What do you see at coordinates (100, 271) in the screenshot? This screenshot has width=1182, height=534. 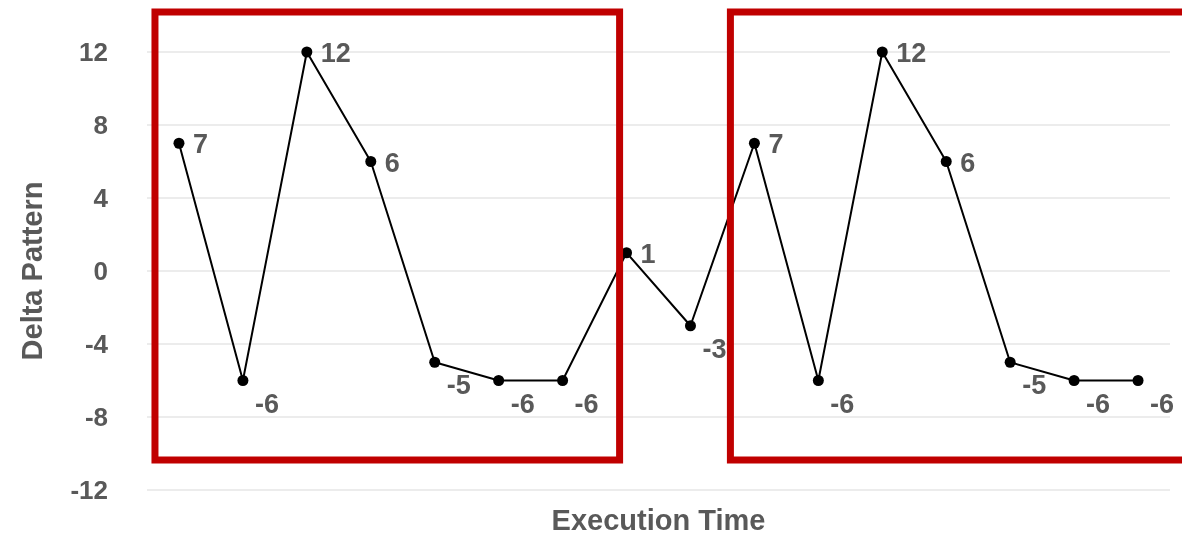 I see `y-tick-label: 0` at bounding box center [100, 271].